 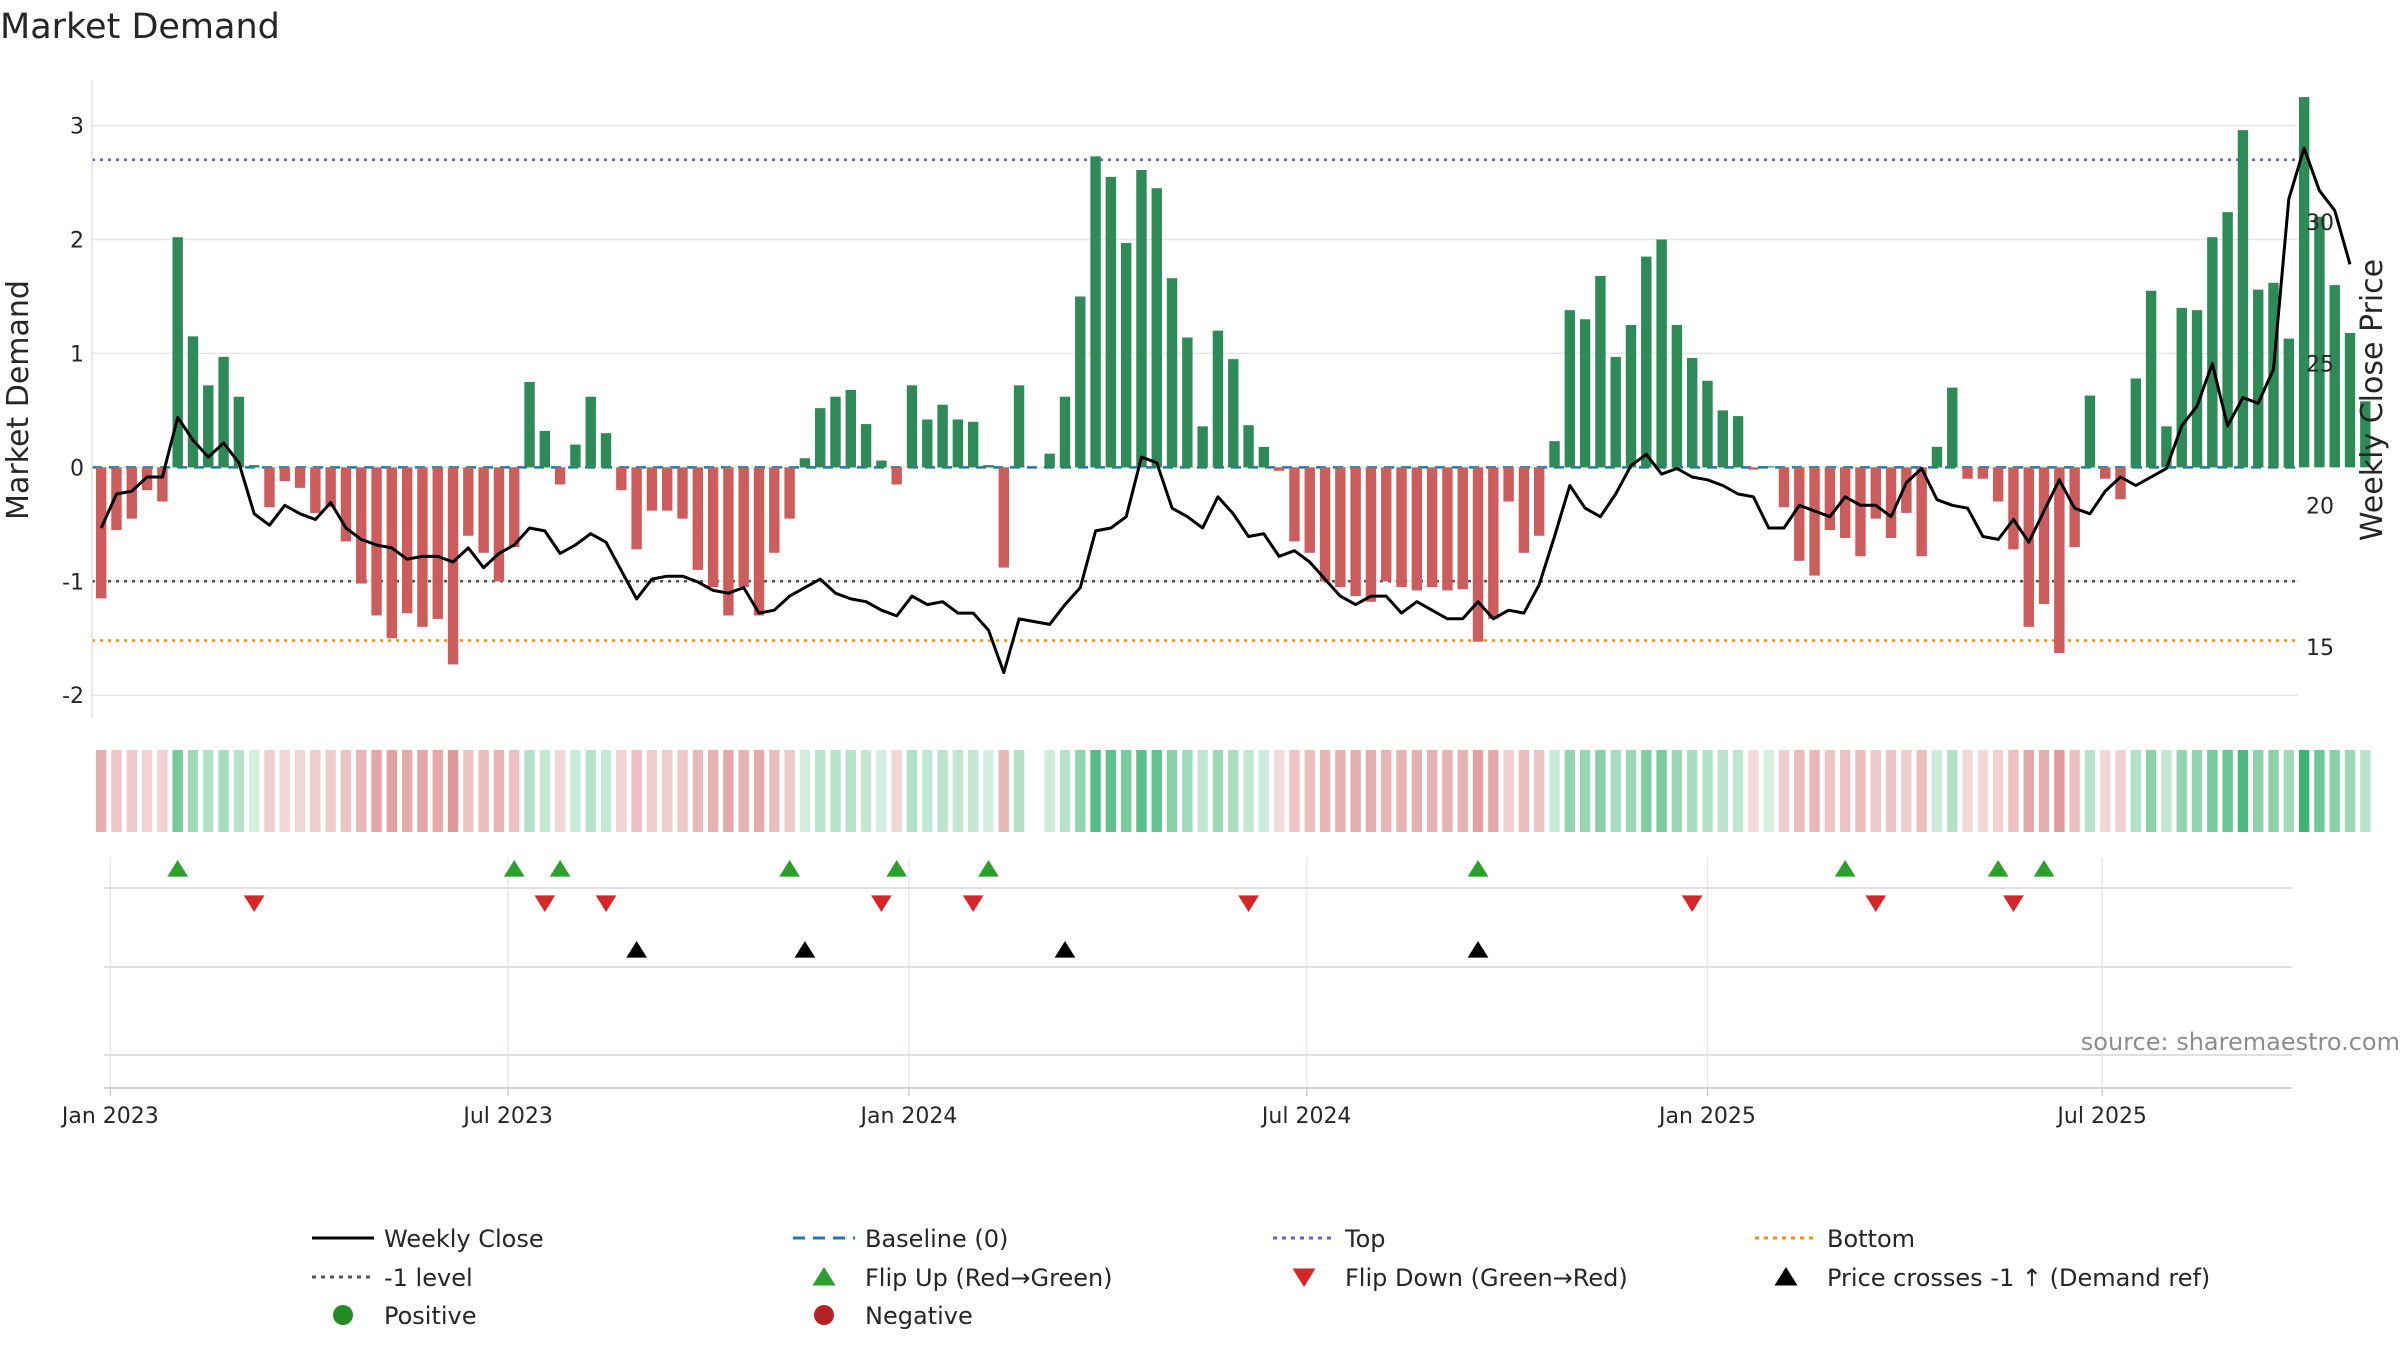 I want to click on y-tick-right: 15, so click(x=2320, y=648).